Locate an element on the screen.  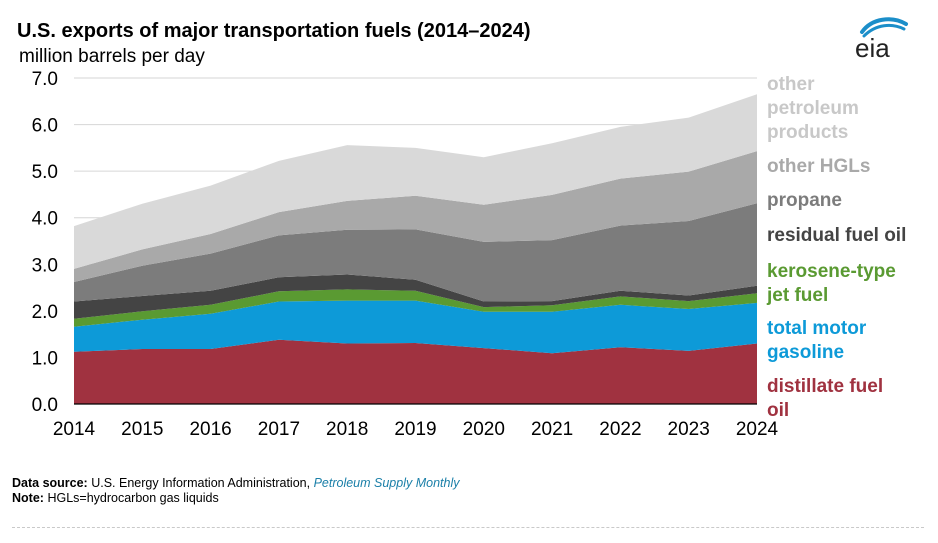
eia-logo: eia is located at coordinates (881, 38).